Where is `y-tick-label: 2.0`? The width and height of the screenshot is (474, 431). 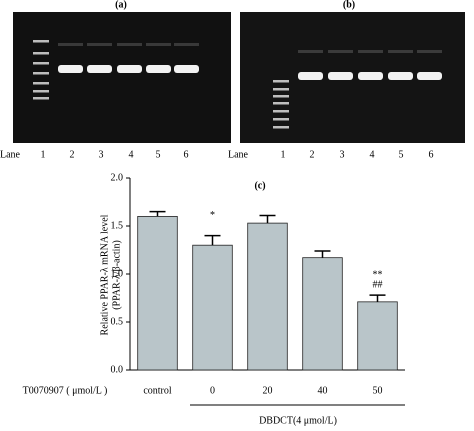 y-tick-label: 2.0 is located at coordinates (117, 177).